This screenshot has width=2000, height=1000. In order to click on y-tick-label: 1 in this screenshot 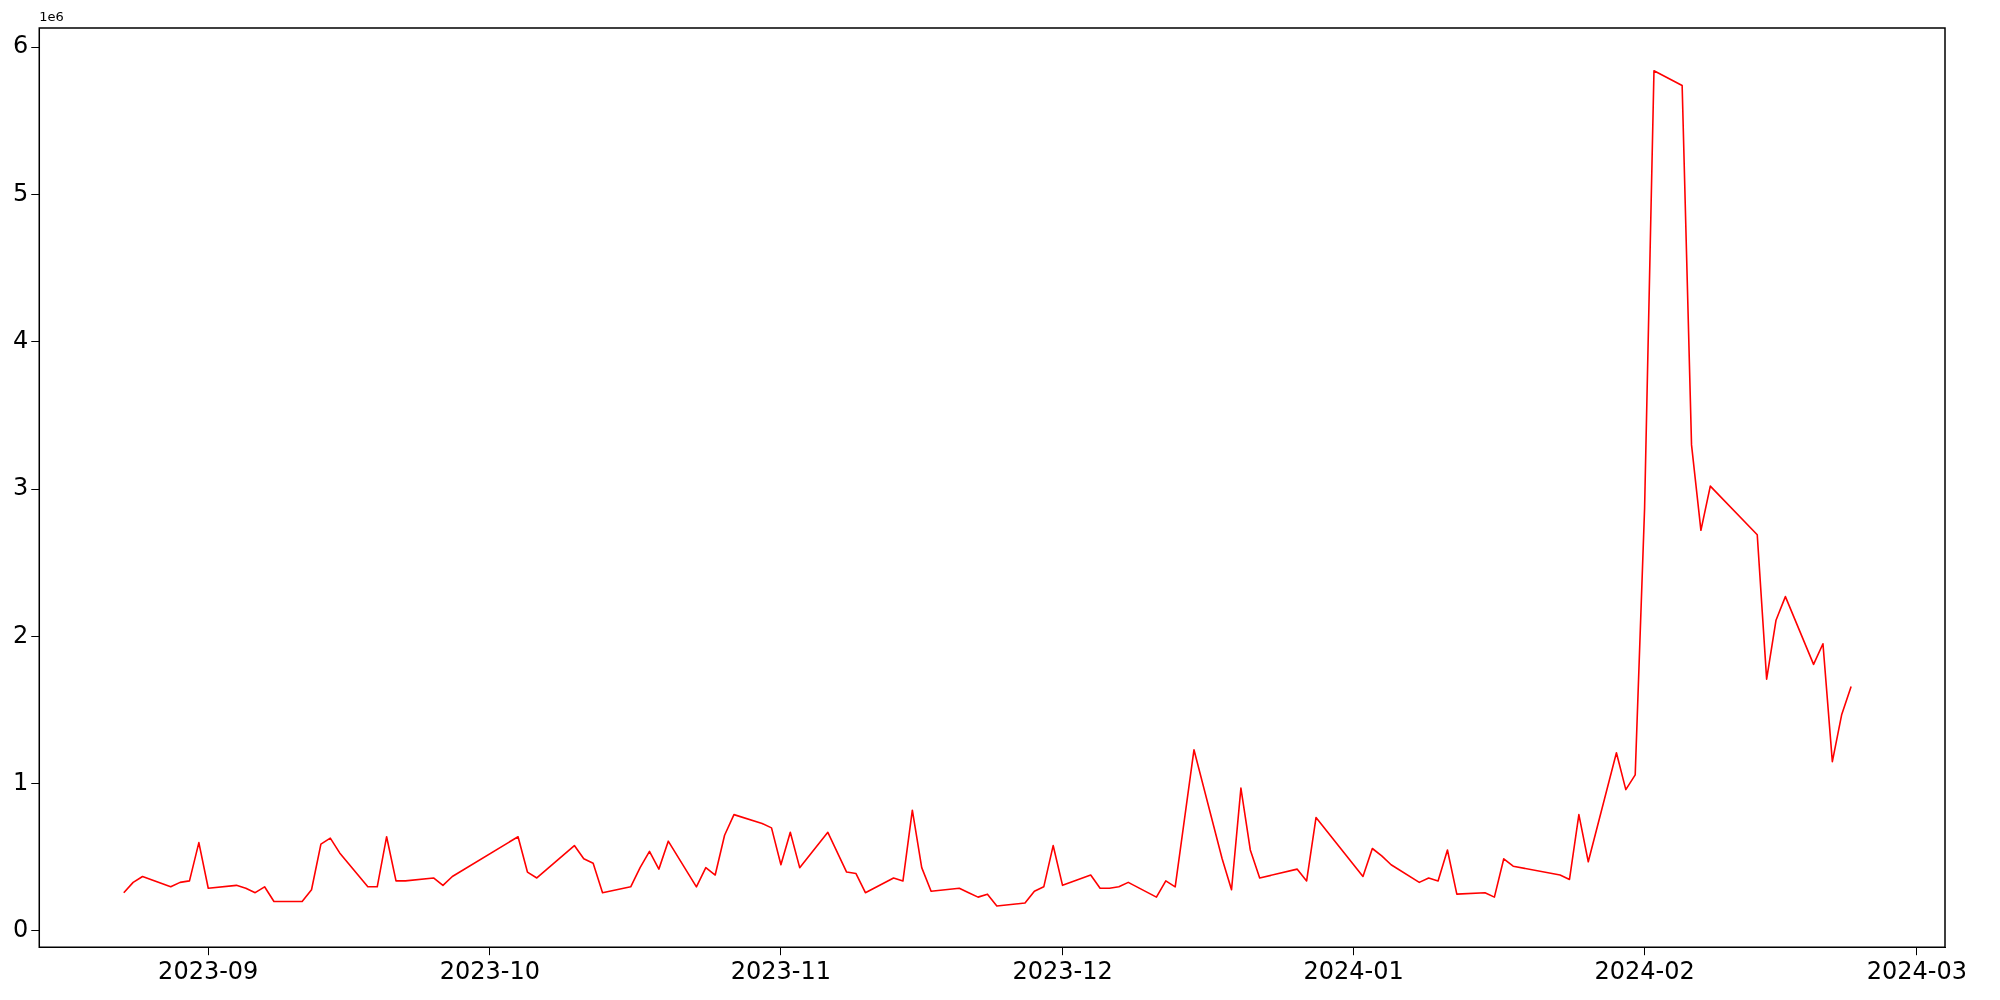, I will do `click(20, 781)`.